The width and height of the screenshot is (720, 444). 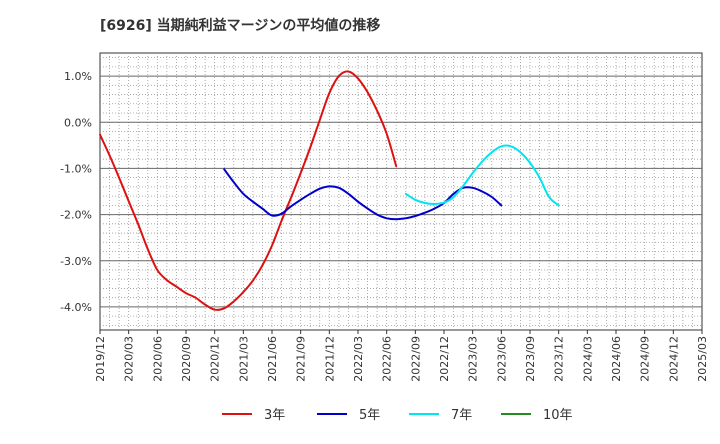 I want to click on y-tick-label: 1.0%, so click(x=78, y=76).